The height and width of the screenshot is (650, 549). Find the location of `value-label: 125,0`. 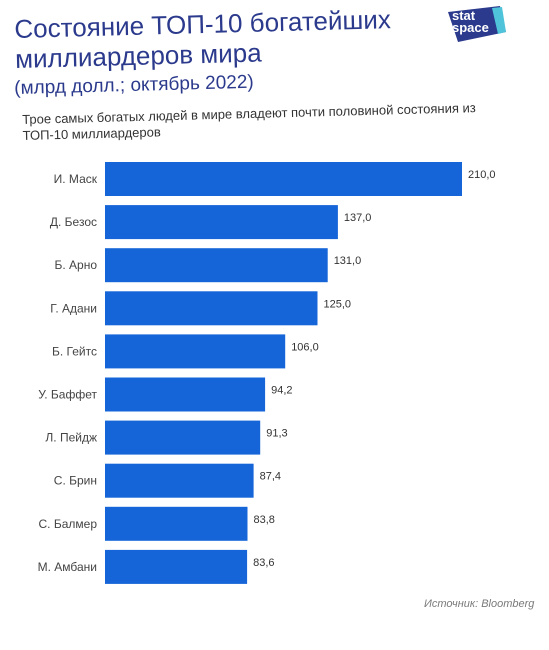

value-label: 125,0 is located at coordinates (338, 304).